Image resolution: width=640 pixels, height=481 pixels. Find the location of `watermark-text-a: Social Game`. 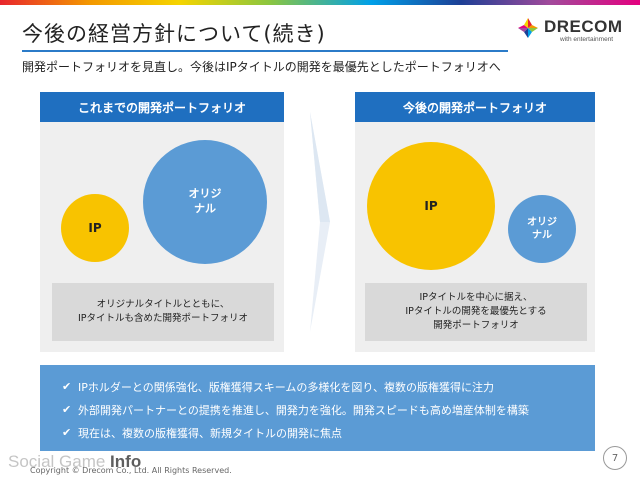

watermark-text-a: Social Game is located at coordinates (59, 461).